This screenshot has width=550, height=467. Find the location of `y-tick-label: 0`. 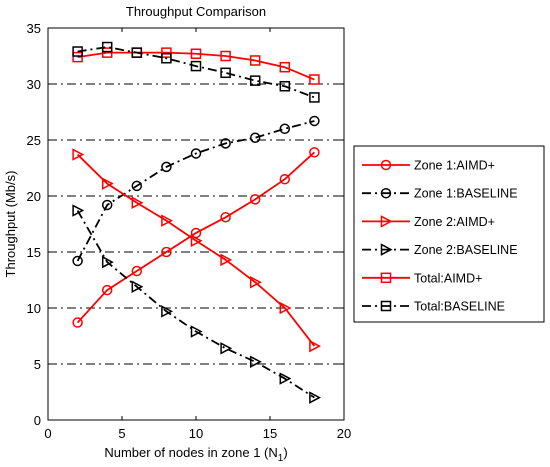

y-tick-label: 0 is located at coordinates (37, 420).